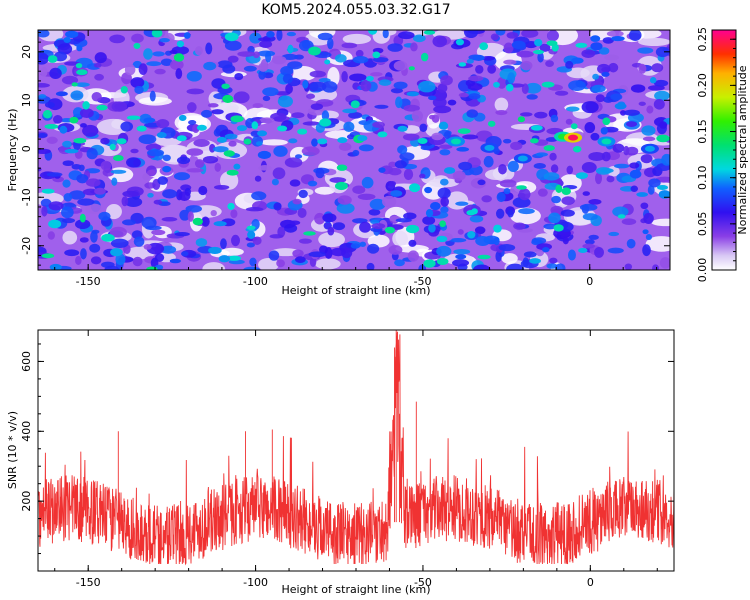 The width and height of the screenshot is (750, 600). I want to click on x-tick-label: -50, so click(423, 281).